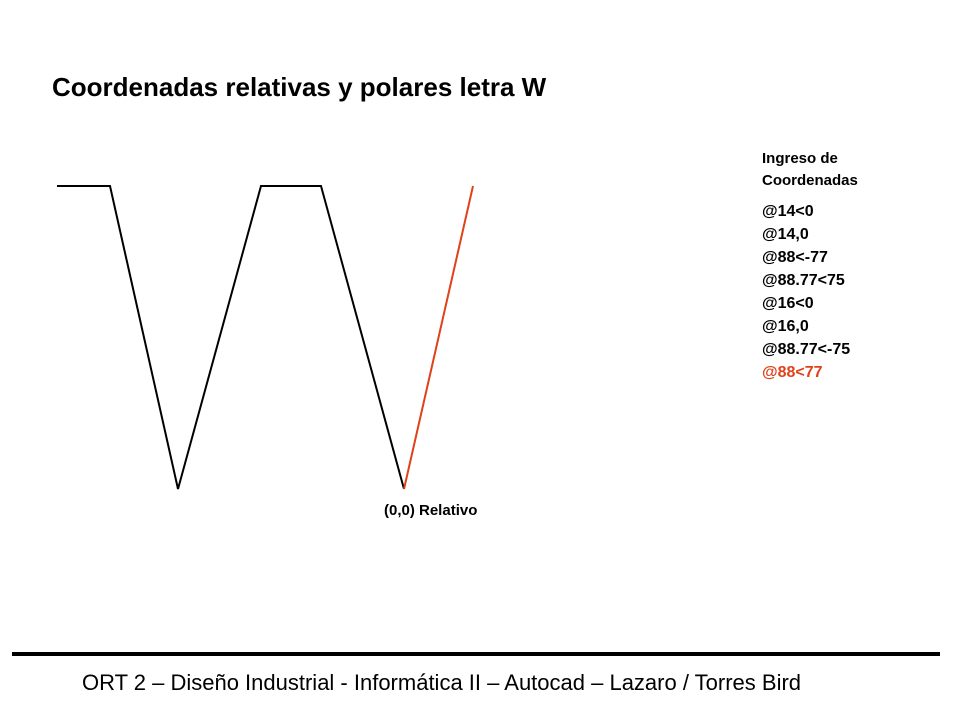 This screenshot has width=960, height=720. I want to click on panel-heading: Coordenadas, so click(810, 180).